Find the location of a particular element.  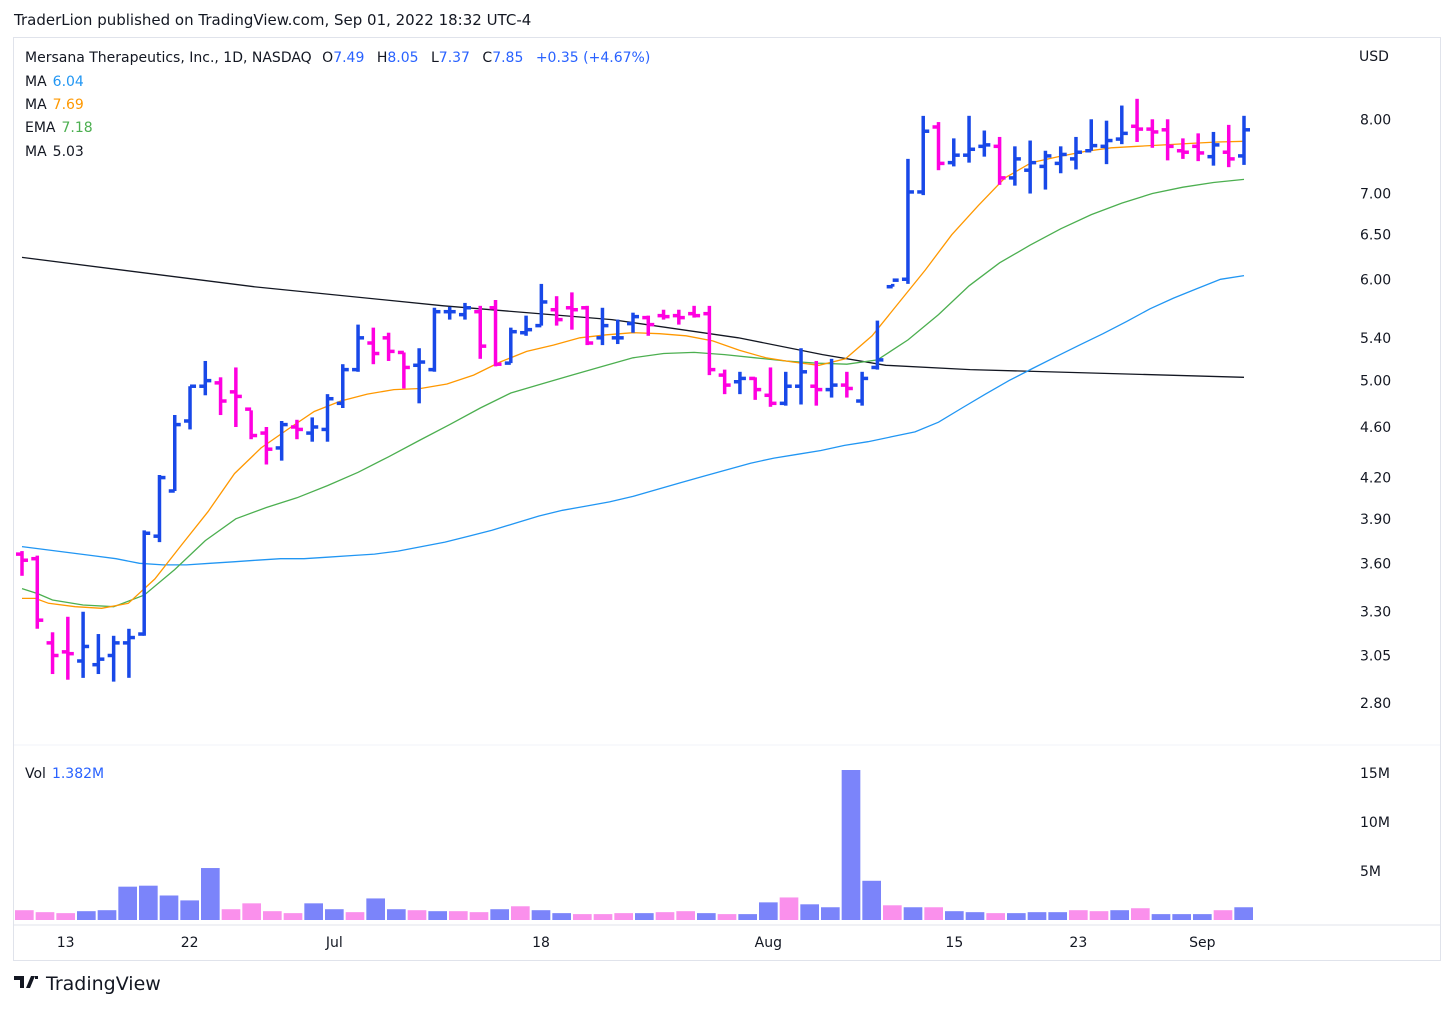

time-tick-label: 13 is located at coordinates (66, 943).